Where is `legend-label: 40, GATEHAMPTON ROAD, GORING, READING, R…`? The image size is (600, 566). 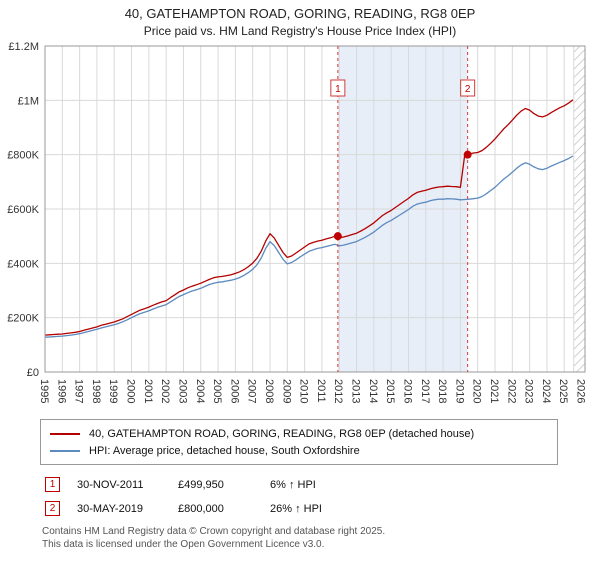 legend-label: 40, GATEHAMPTON ROAD, GORING, READING, R… is located at coordinates (282, 433).